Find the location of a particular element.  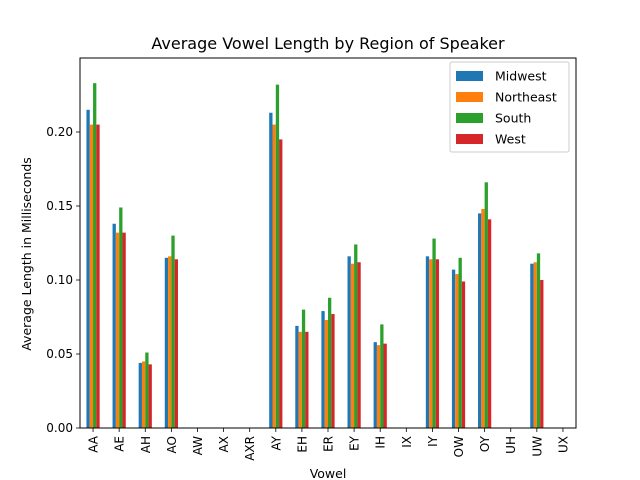

bar-midwest-uw is located at coordinates (532, 345).